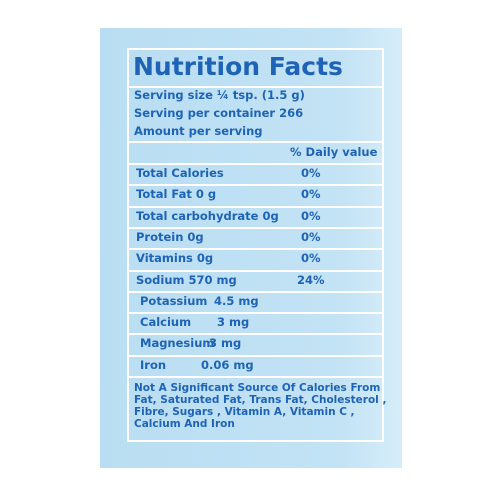 The width and height of the screenshot is (480, 480). What do you see at coordinates (227, 364) in the screenshot?
I see `mineral-amount: 0.06 mg` at bounding box center [227, 364].